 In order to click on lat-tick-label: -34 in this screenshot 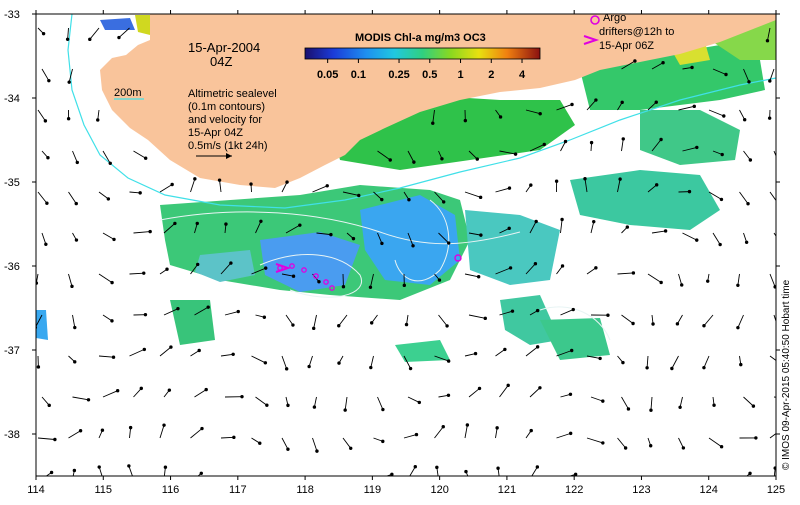, I will do `click(12, 99)`.